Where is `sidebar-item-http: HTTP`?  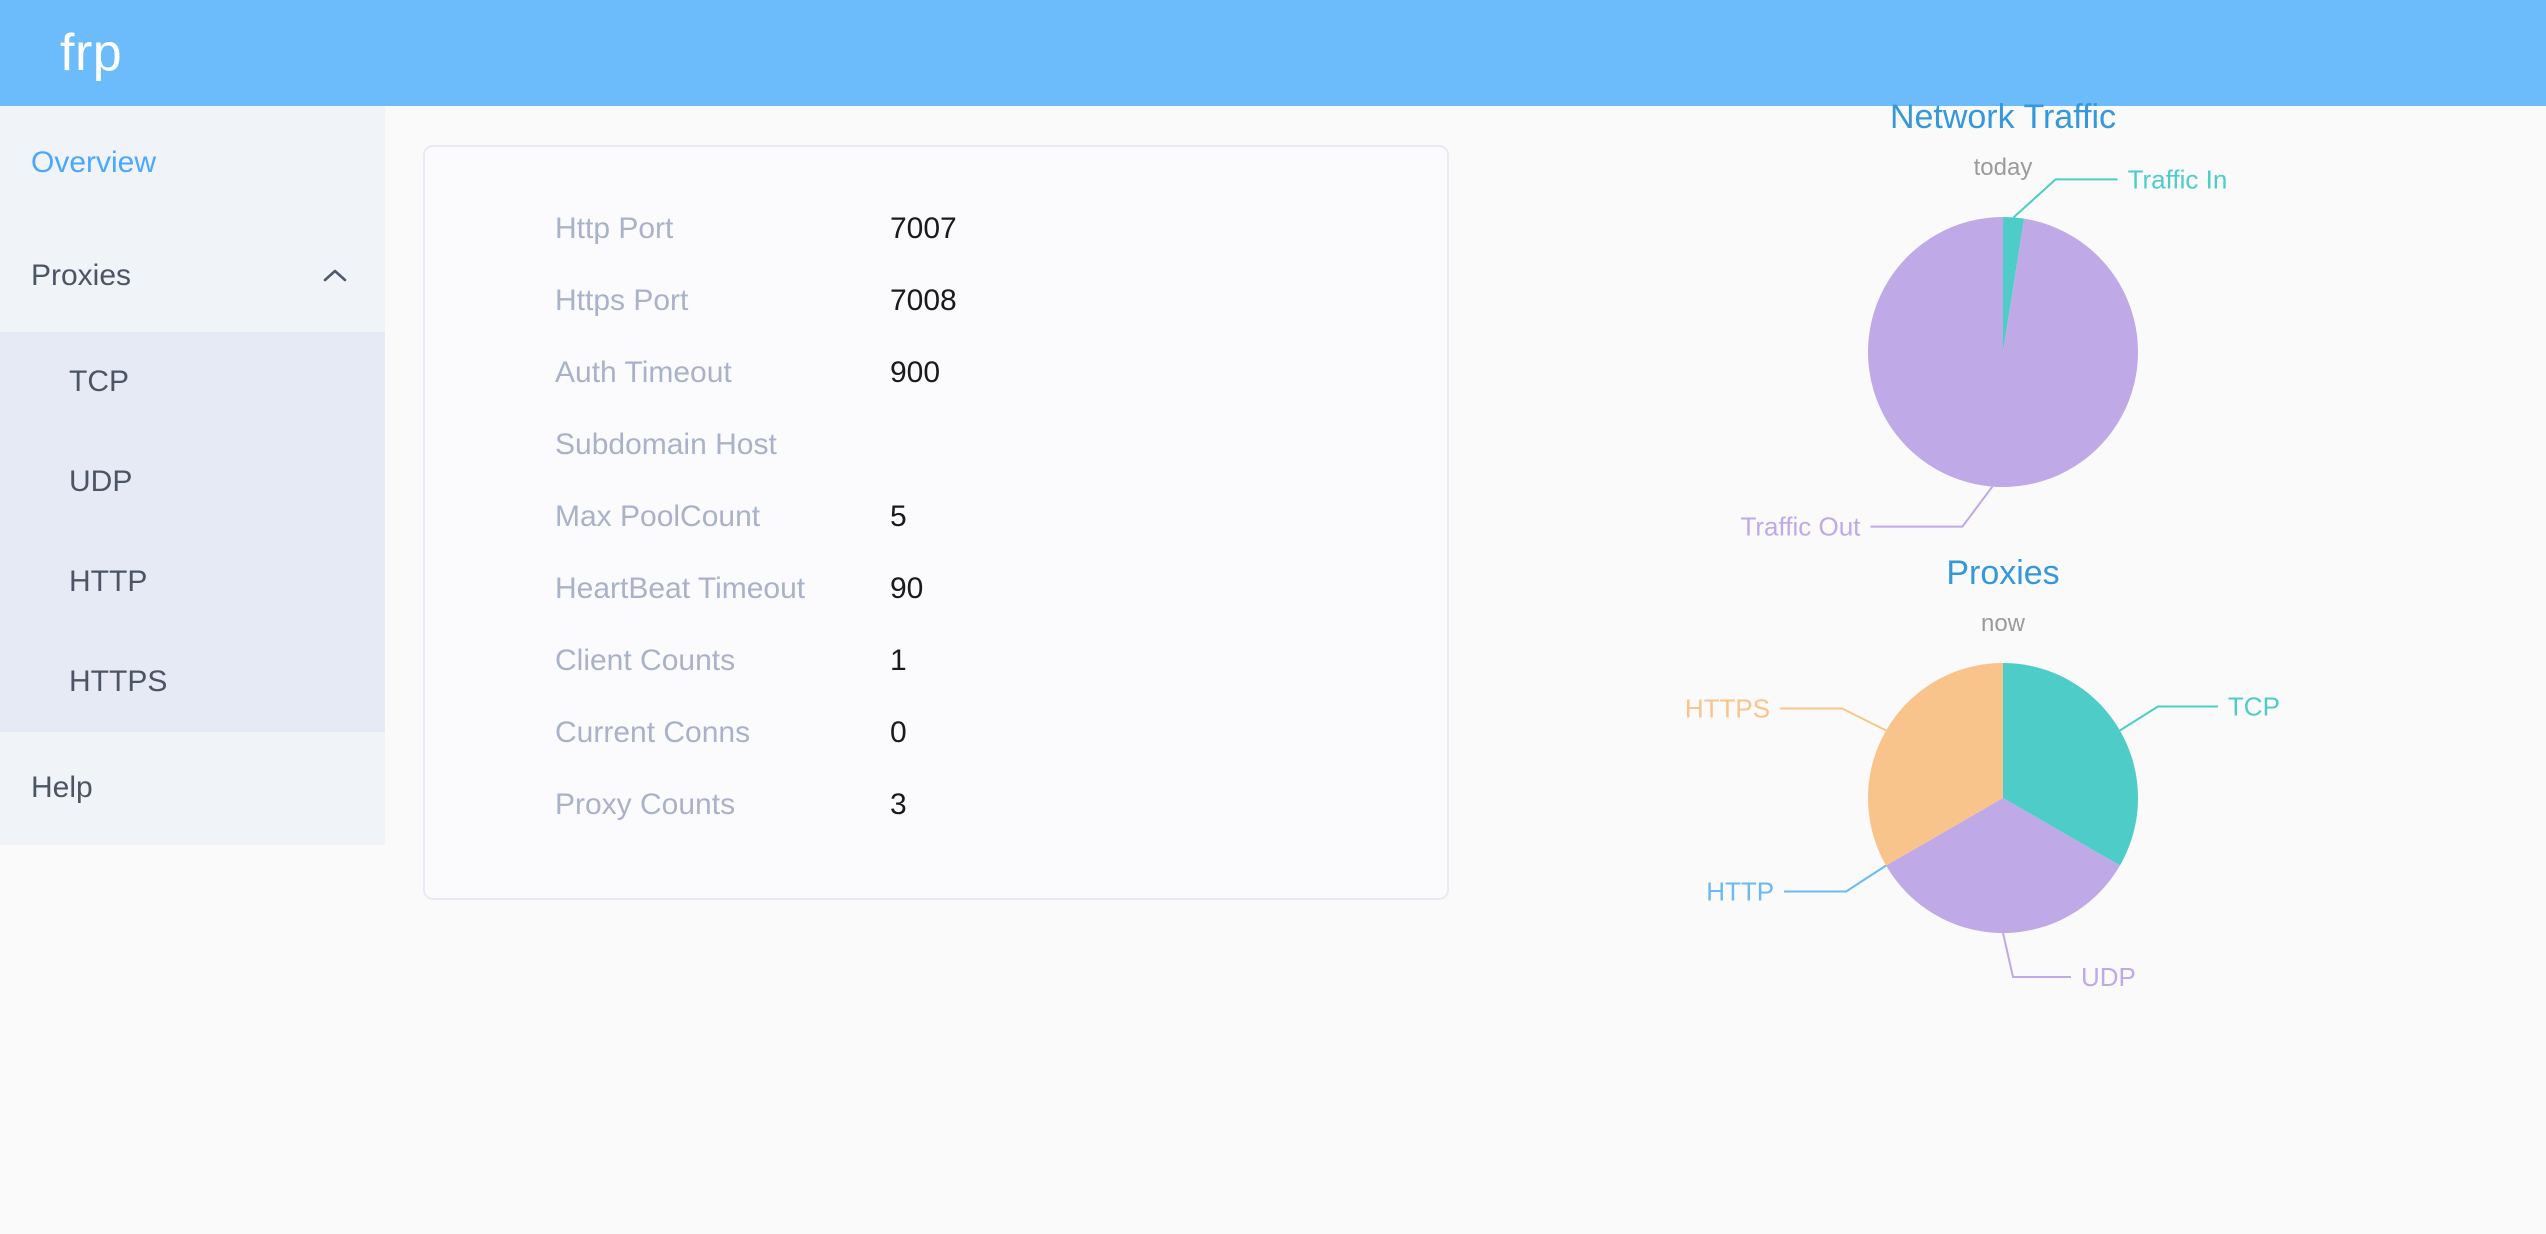
sidebar-item-http: HTTP is located at coordinates (192, 582).